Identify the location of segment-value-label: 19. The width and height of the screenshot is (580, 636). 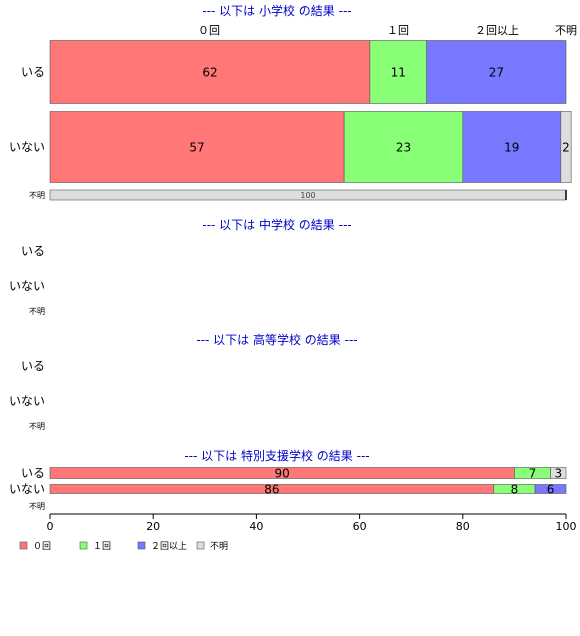
(511, 148).